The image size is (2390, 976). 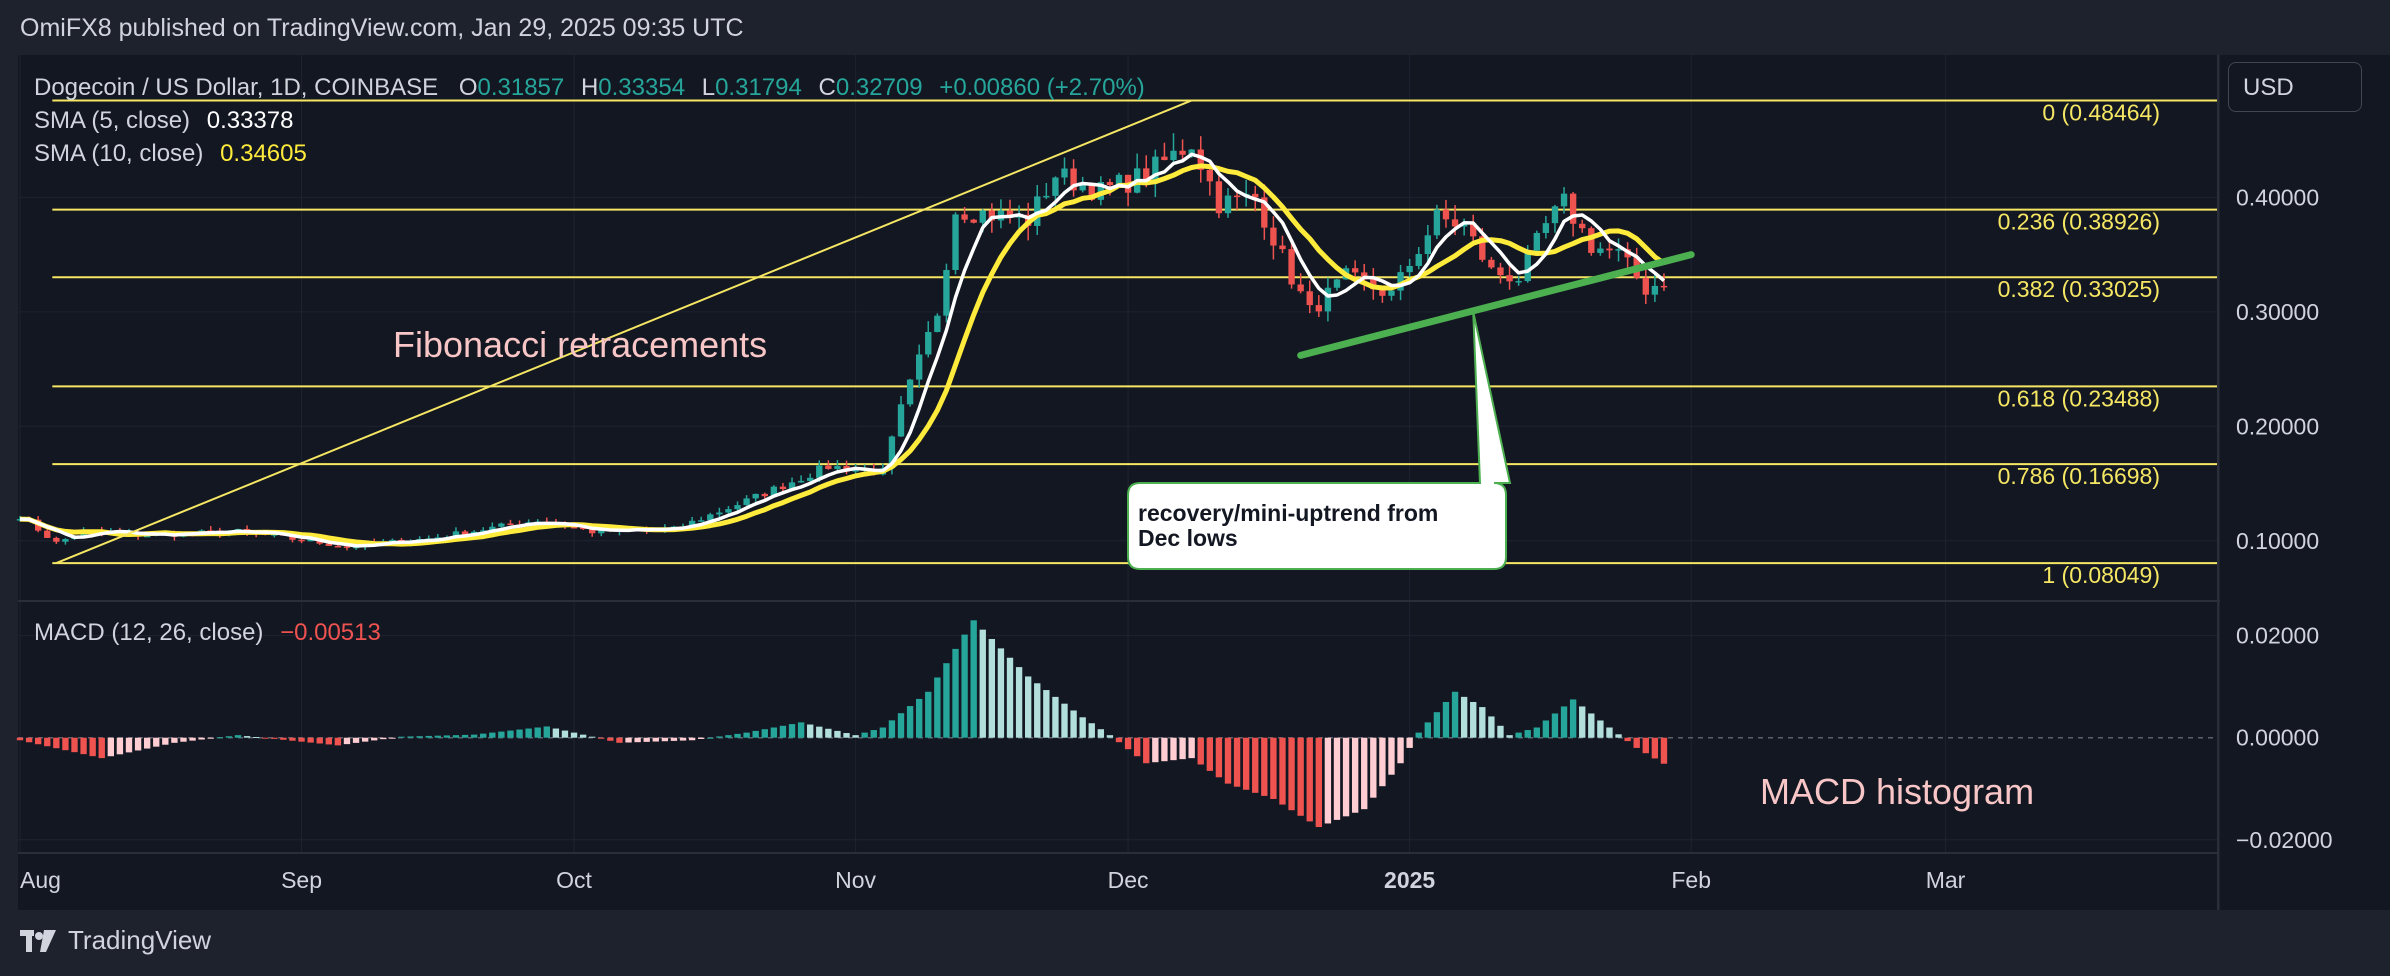 What do you see at coordinates (2079, 398) in the screenshot?
I see `fib-level-label: 0.618 (0.23488)` at bounding box center [2079, 398].